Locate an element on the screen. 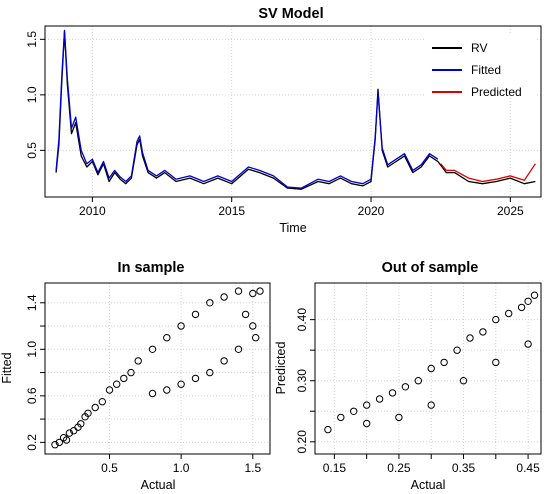  in-sample-points is located at coordinates (157, 368).